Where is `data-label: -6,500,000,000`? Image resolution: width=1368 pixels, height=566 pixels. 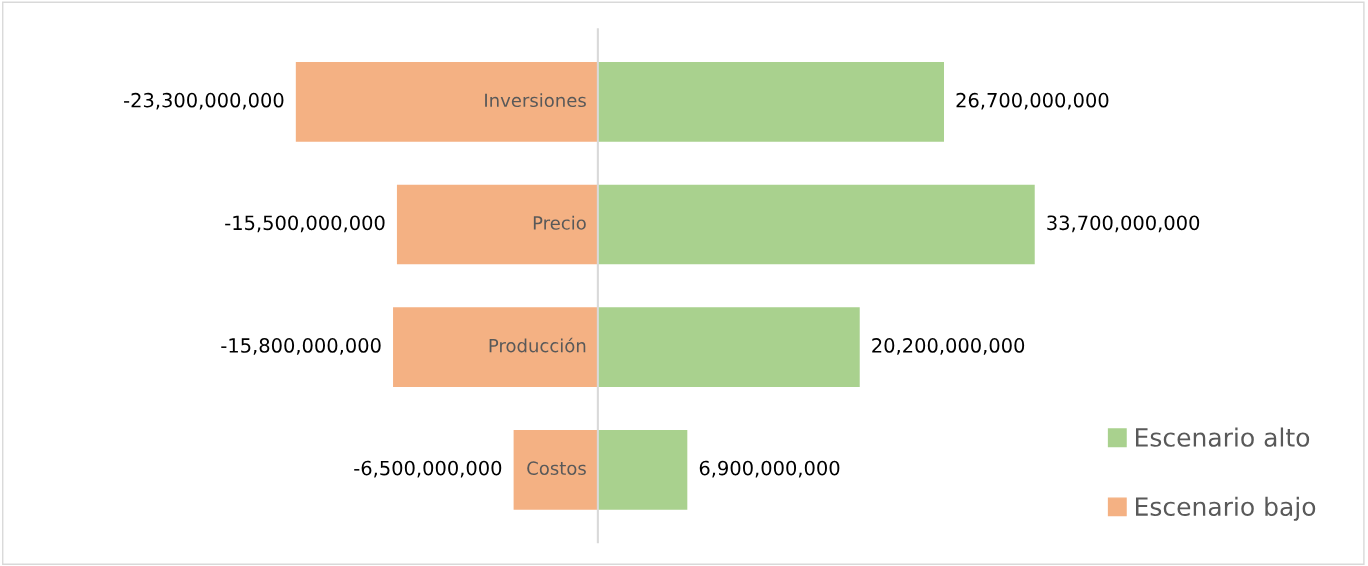 data-label: -6,500,000,000 is located at coordinates (428, 469).